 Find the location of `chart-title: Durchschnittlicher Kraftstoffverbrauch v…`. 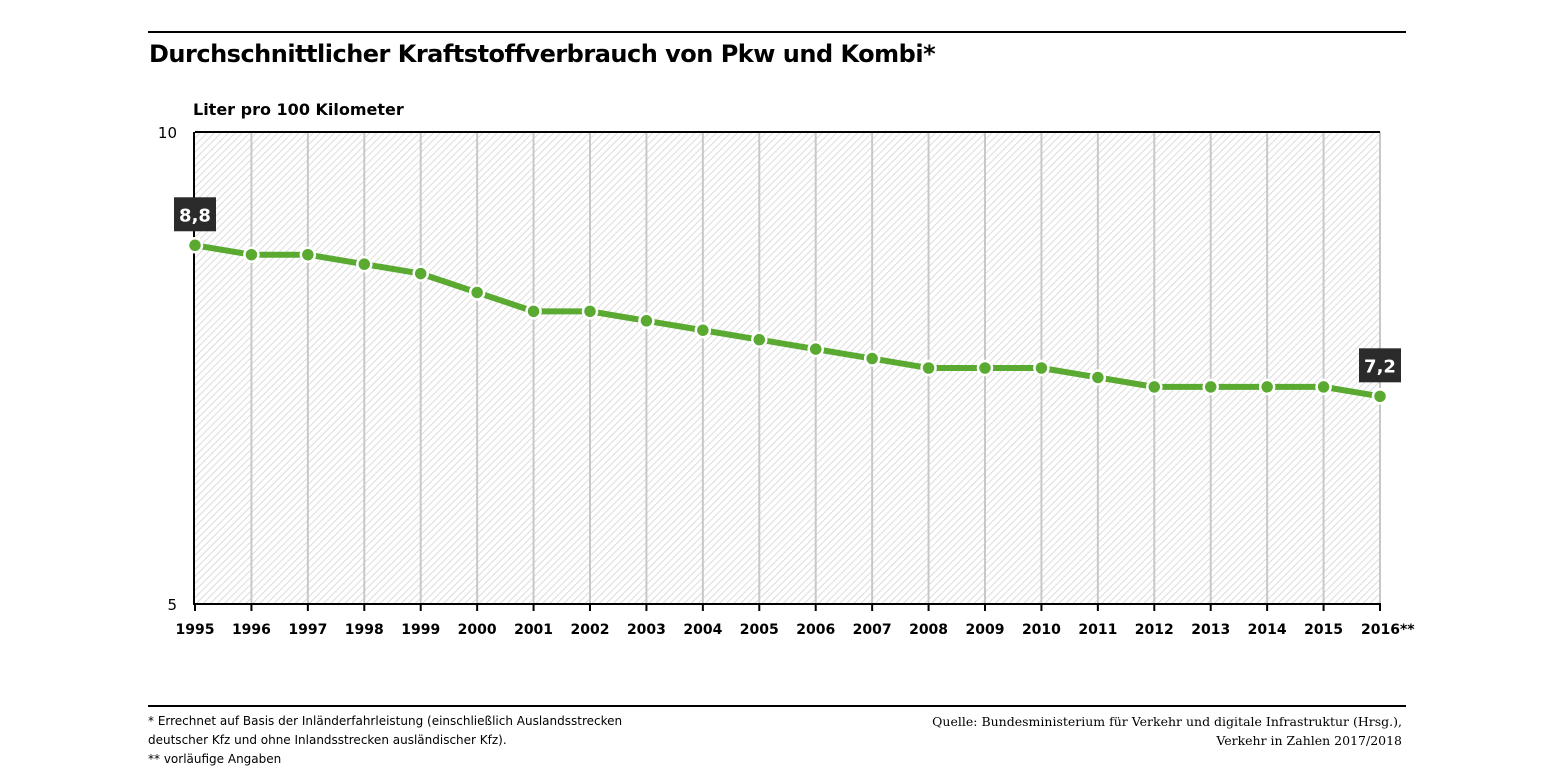

chart-title: Durchschnittlicher Kraftstoffverbrauch v… is located at coordinates (542, 54).